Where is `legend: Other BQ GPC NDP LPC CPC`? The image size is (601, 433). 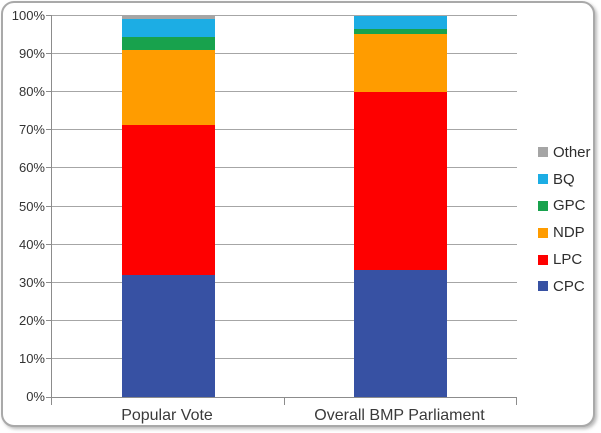 legend: Other BQ GPC NDP LPC CPC is located at coordinates (564, 219).